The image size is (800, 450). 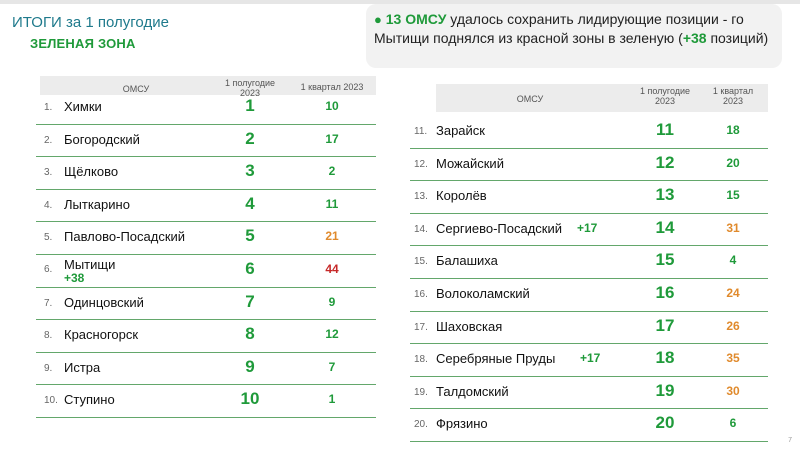 I want to click on rank-h1-2023: 7, so click(x=250, y=301).